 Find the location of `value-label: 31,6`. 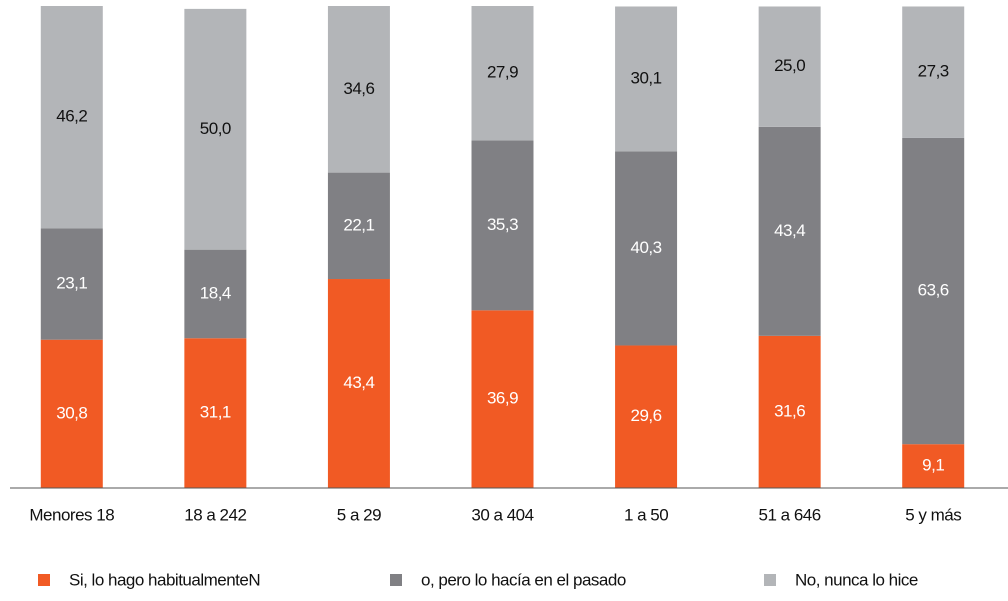

value-label: 31,6 is located at coordinates (789, 410).